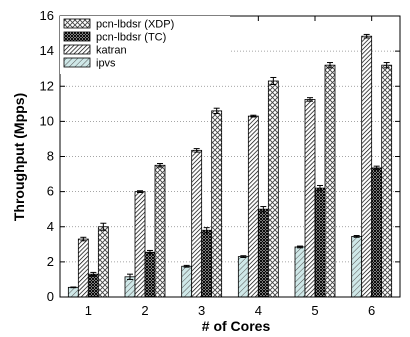  What do you see at coordinates (131, 38) in the screenshot?
I see `legend-label: pcn-lbdsr (TC)` at bounding box center [131, 38].